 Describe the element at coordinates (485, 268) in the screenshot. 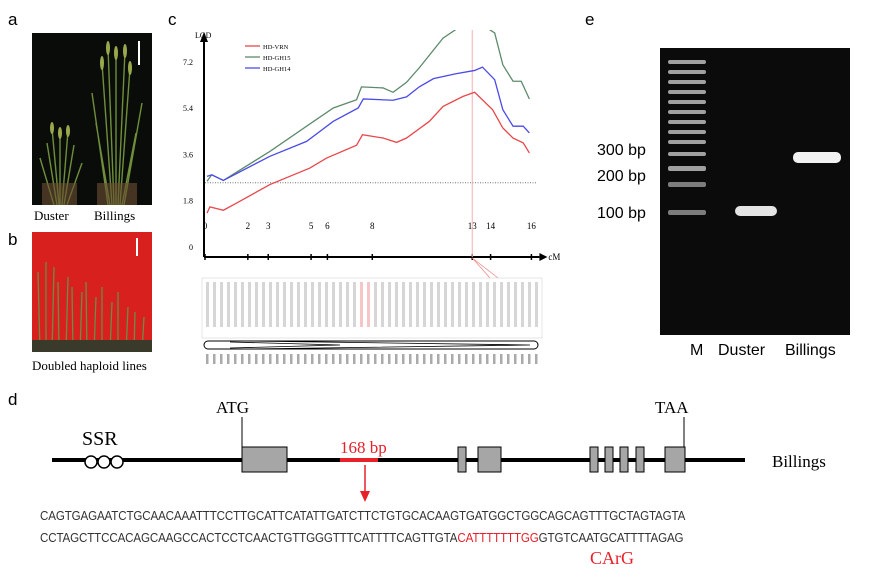

I see `link-line` at that location.